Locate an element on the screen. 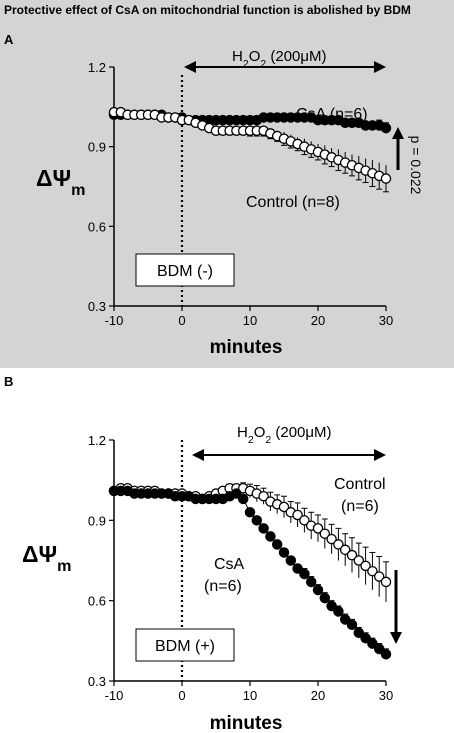  label-text: O is located at coordinates (255, 56).